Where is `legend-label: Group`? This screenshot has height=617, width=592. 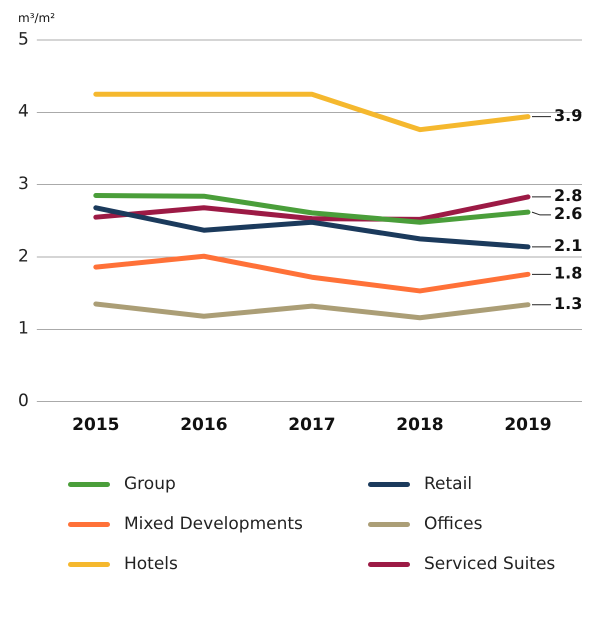
legend-label: Group is located at coordinates (150, 484).